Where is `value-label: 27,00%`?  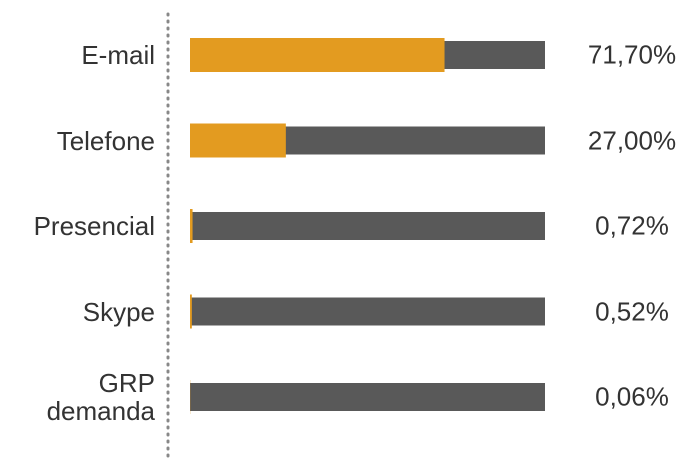
value-label: 27,00% is located at coordinates (632, 140).